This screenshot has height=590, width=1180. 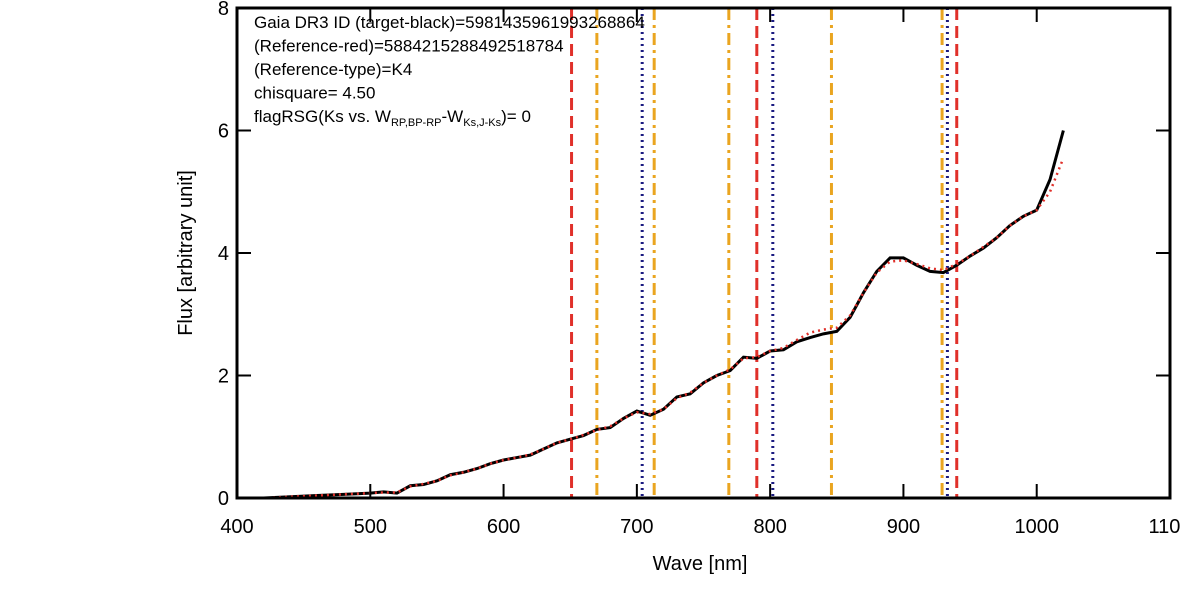 I want to click on annotation: (Reference-type)=K4, so click(x=333, y=69).